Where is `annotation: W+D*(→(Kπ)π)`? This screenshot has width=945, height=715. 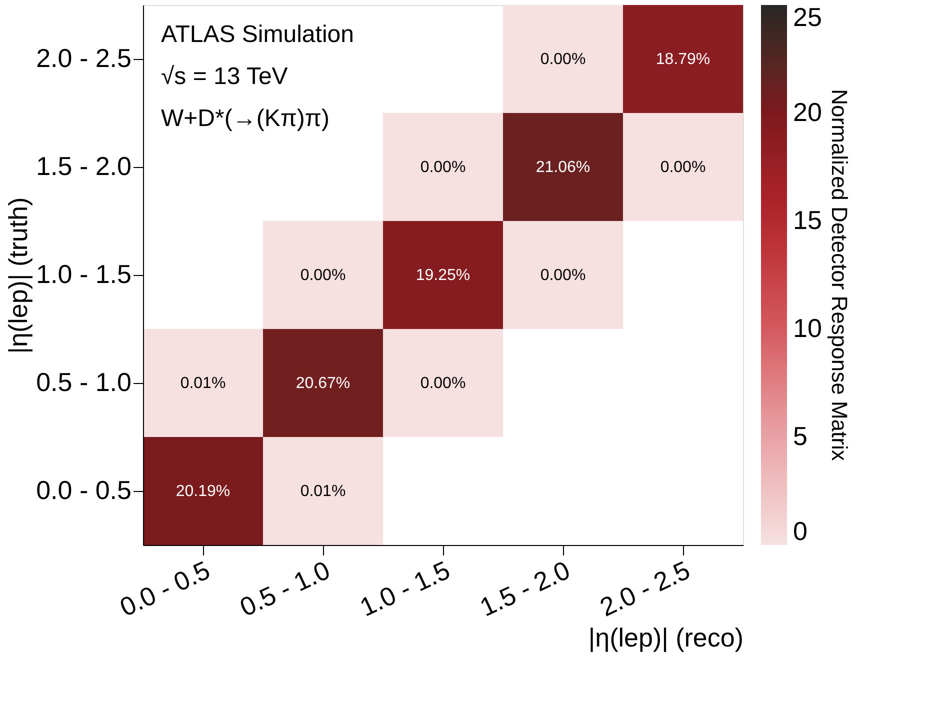 annotation: W+D*(→(Kπ)π) is located at coordinates (245, 118).